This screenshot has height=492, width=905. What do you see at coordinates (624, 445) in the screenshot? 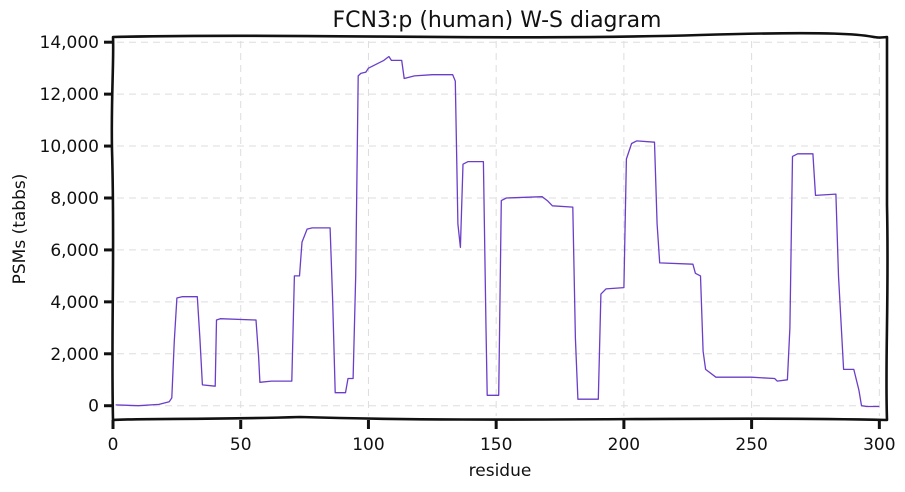
I see `x-tick-label: 200` at bounding box center [624, 445].